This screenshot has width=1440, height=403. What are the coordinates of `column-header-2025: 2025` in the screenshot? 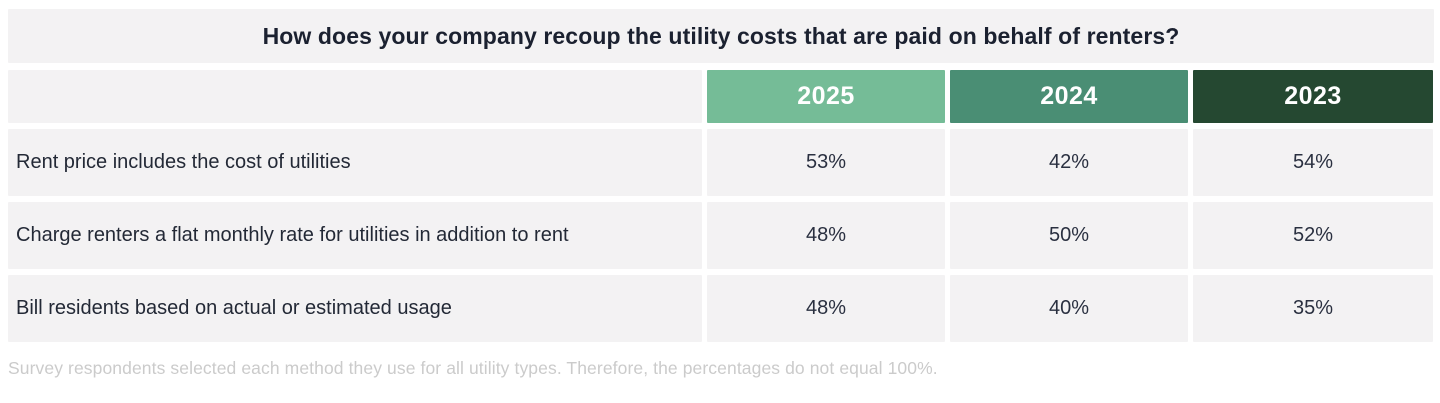 It's located at (826, 96).